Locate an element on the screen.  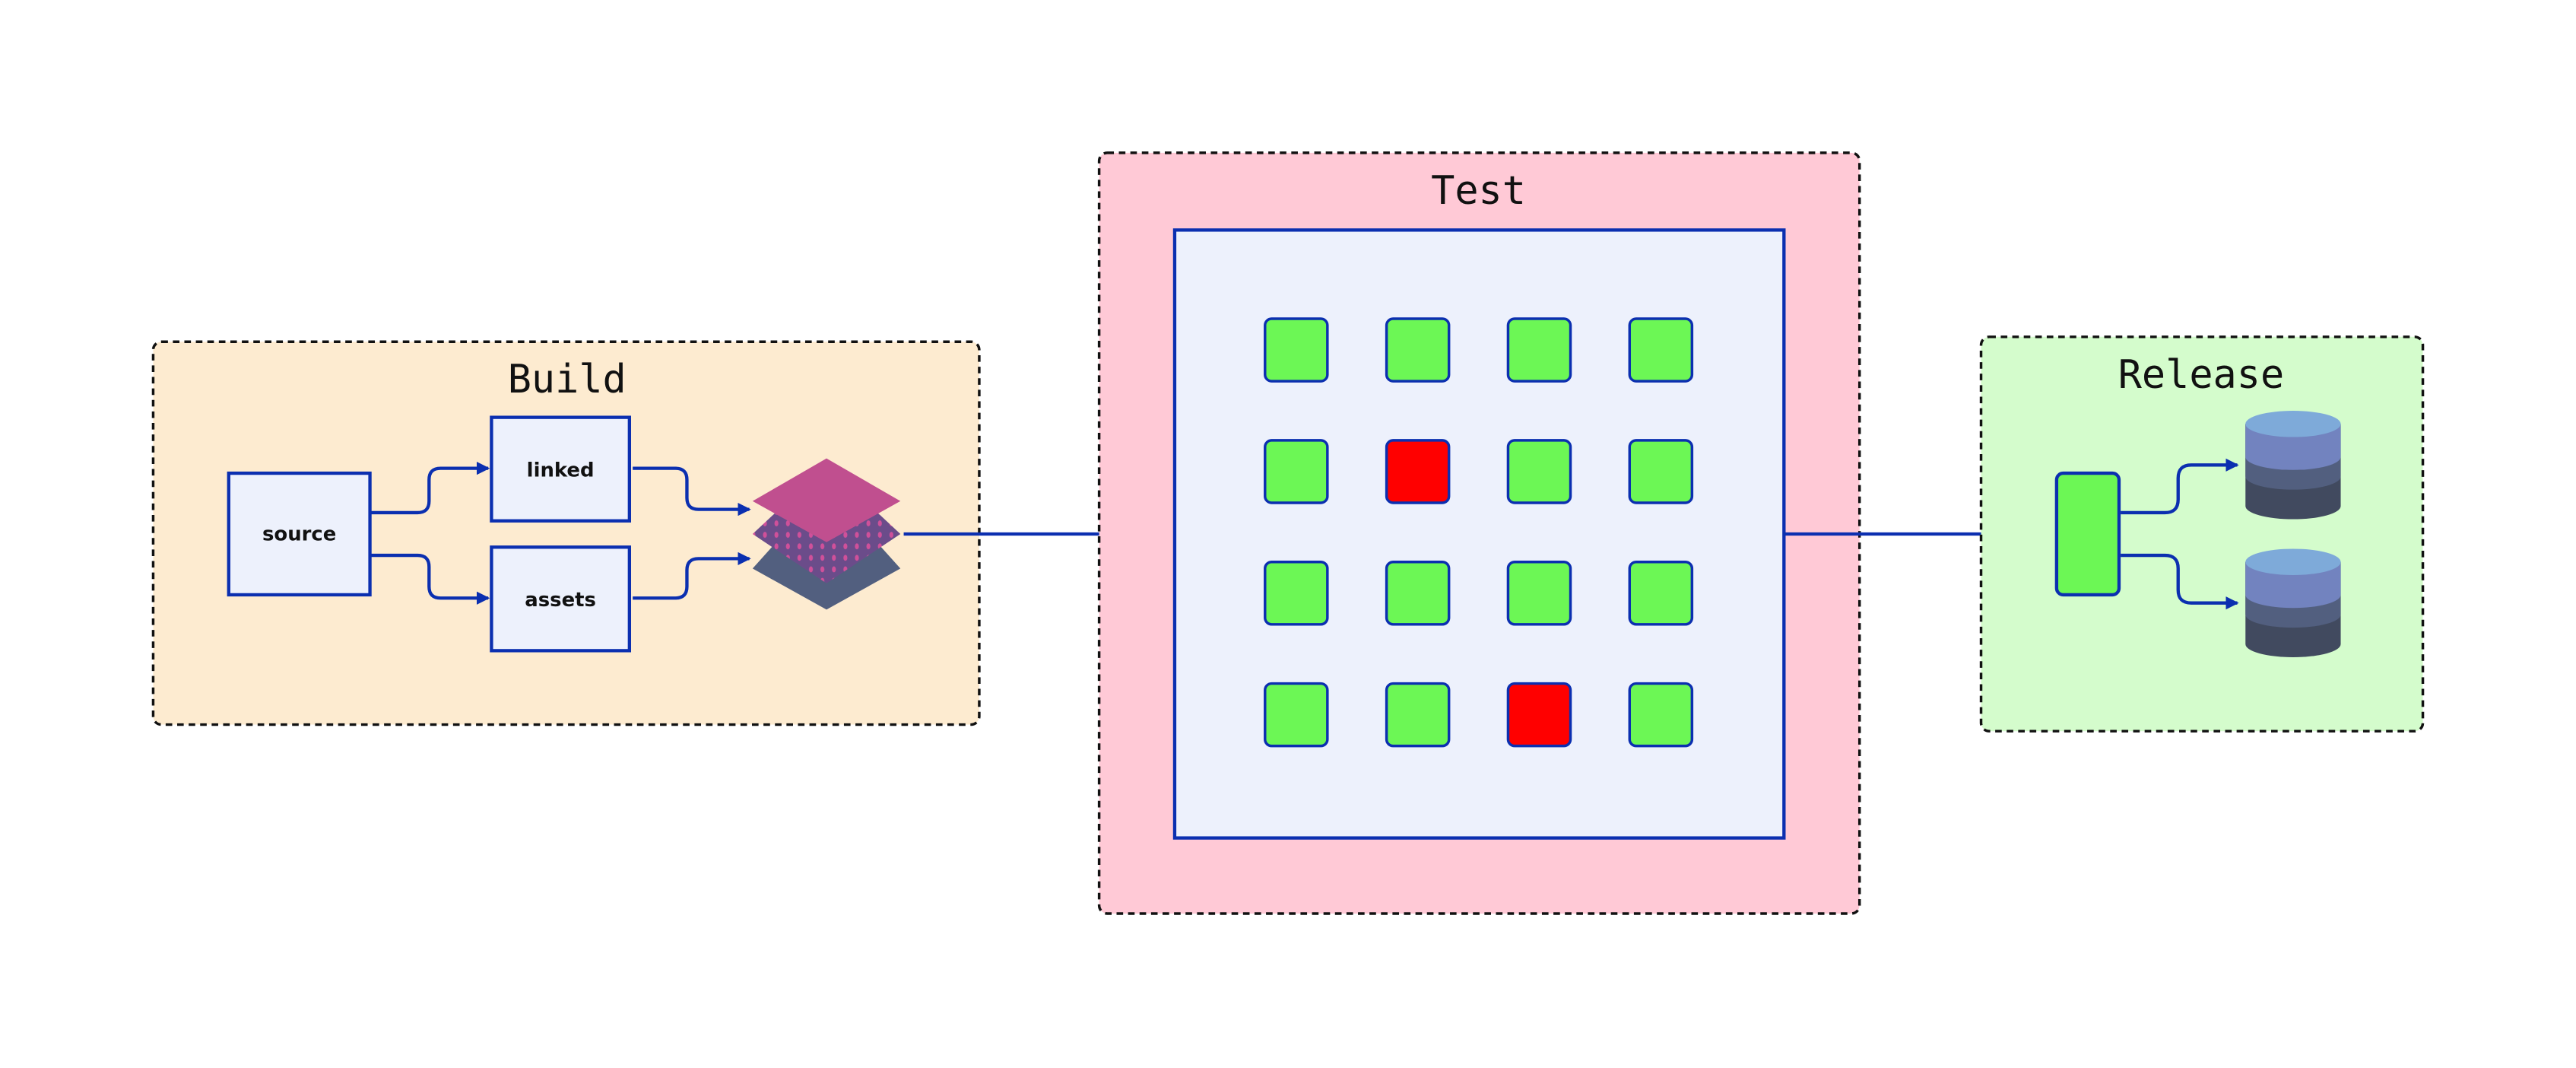
release-title: Release is located at coordinates (2201, 375).